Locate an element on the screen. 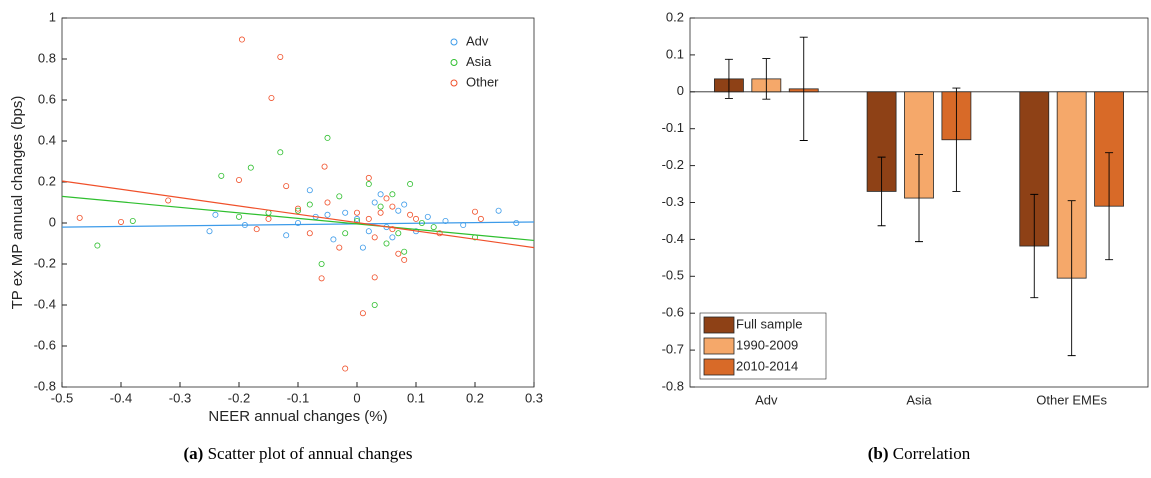 Image resolution: width=1151 pixels, height=478 pixels. y-tick-label: -0.4 is located at coordinates (673, 238).